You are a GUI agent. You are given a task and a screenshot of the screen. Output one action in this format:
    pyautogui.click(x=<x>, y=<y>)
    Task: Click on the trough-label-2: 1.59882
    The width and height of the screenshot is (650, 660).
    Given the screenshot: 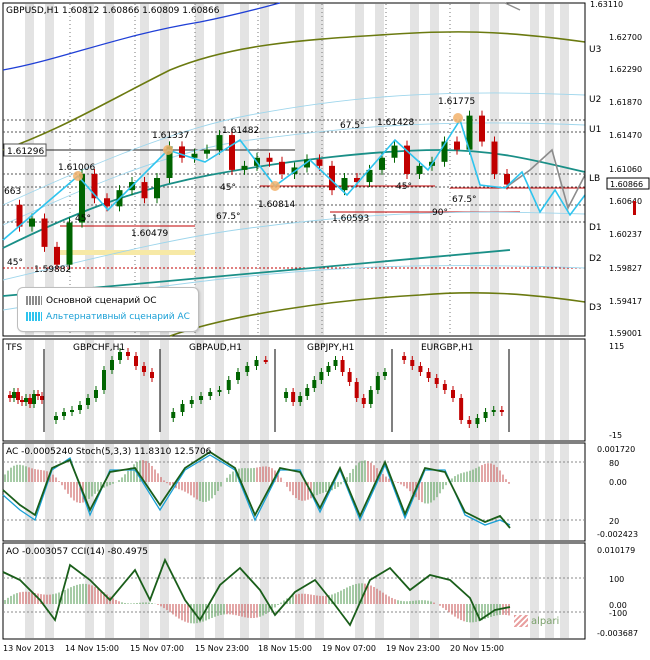 What is the action you would take?
    pyautogui.click(x=52, y=270)
    